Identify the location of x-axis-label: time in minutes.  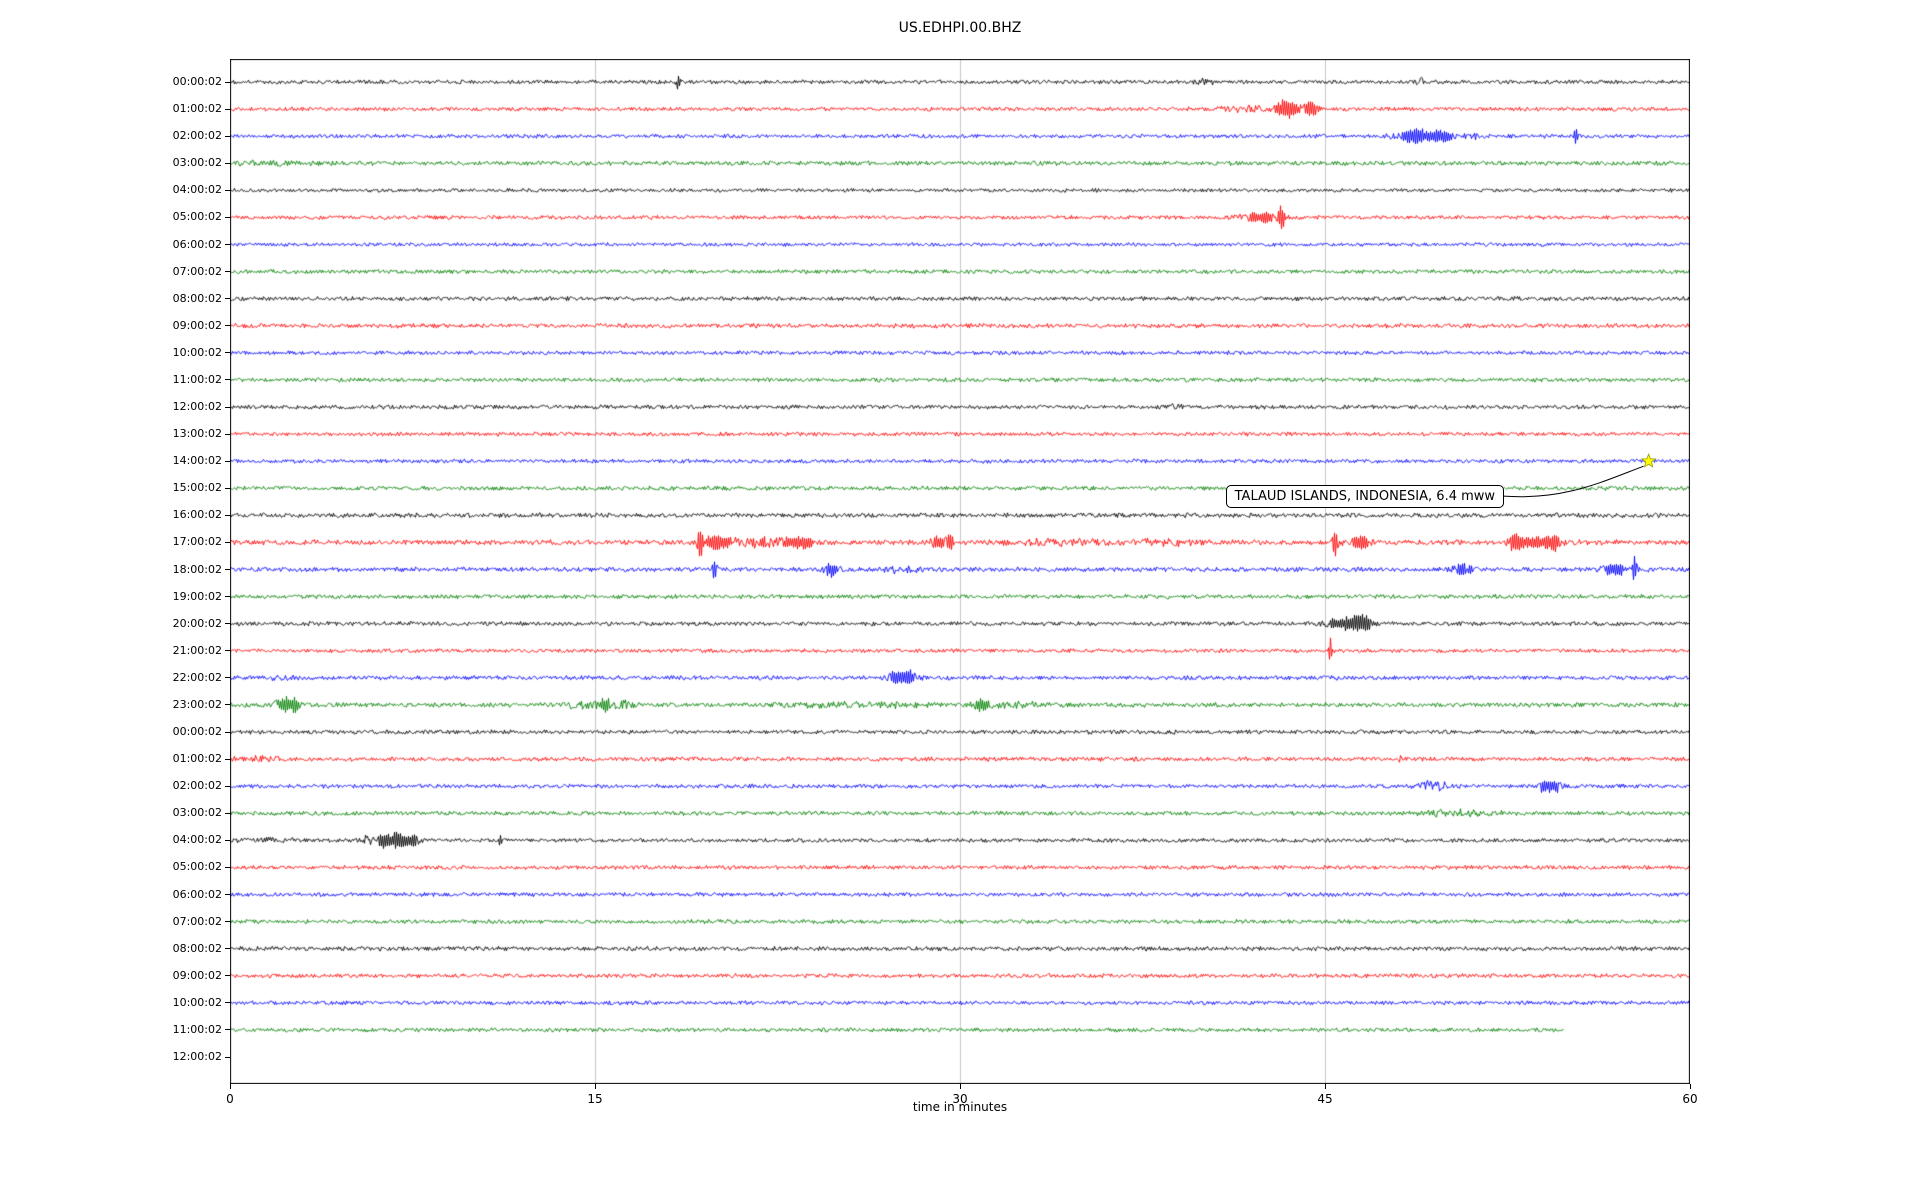
(960, 1107).